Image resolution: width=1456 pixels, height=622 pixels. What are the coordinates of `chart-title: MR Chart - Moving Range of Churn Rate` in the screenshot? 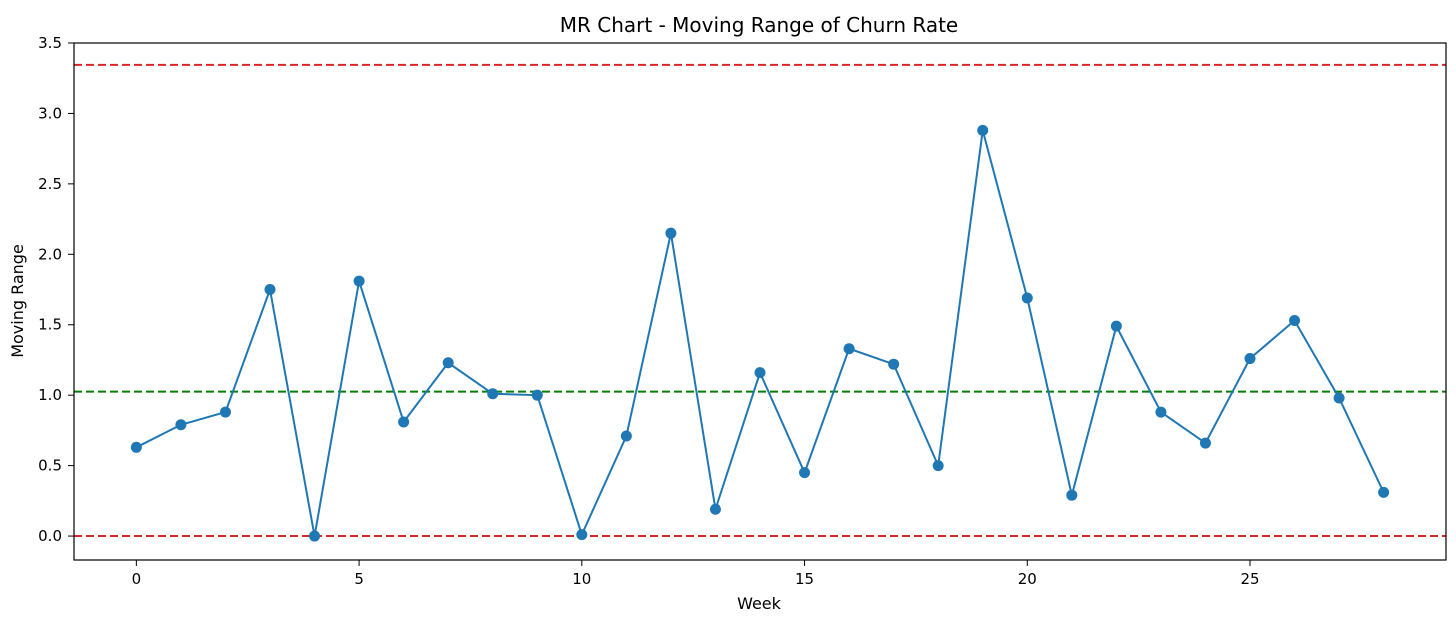 It's located at (759, 25).